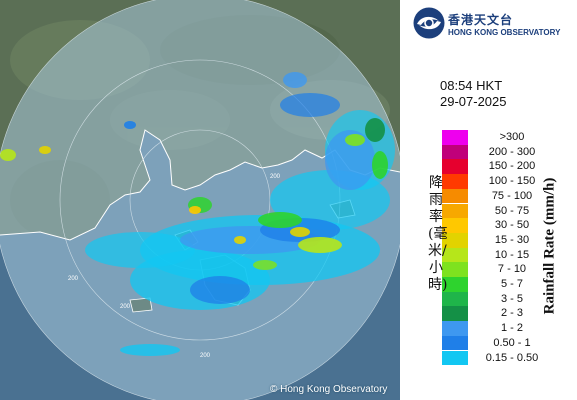  I want to click on legend-label: 50 - 75, so click(512, 210).